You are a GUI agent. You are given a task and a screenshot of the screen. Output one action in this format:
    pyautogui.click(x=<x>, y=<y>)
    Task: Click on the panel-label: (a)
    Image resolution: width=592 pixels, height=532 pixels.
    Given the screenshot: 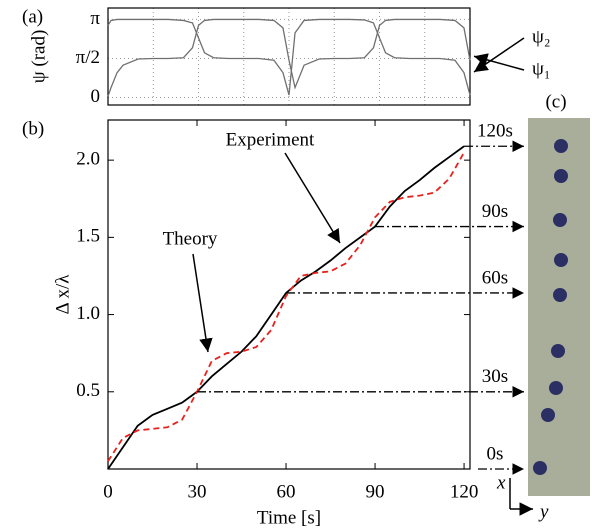 What is the action you would take?
    pyautogui.click(x=32, y=16)
    